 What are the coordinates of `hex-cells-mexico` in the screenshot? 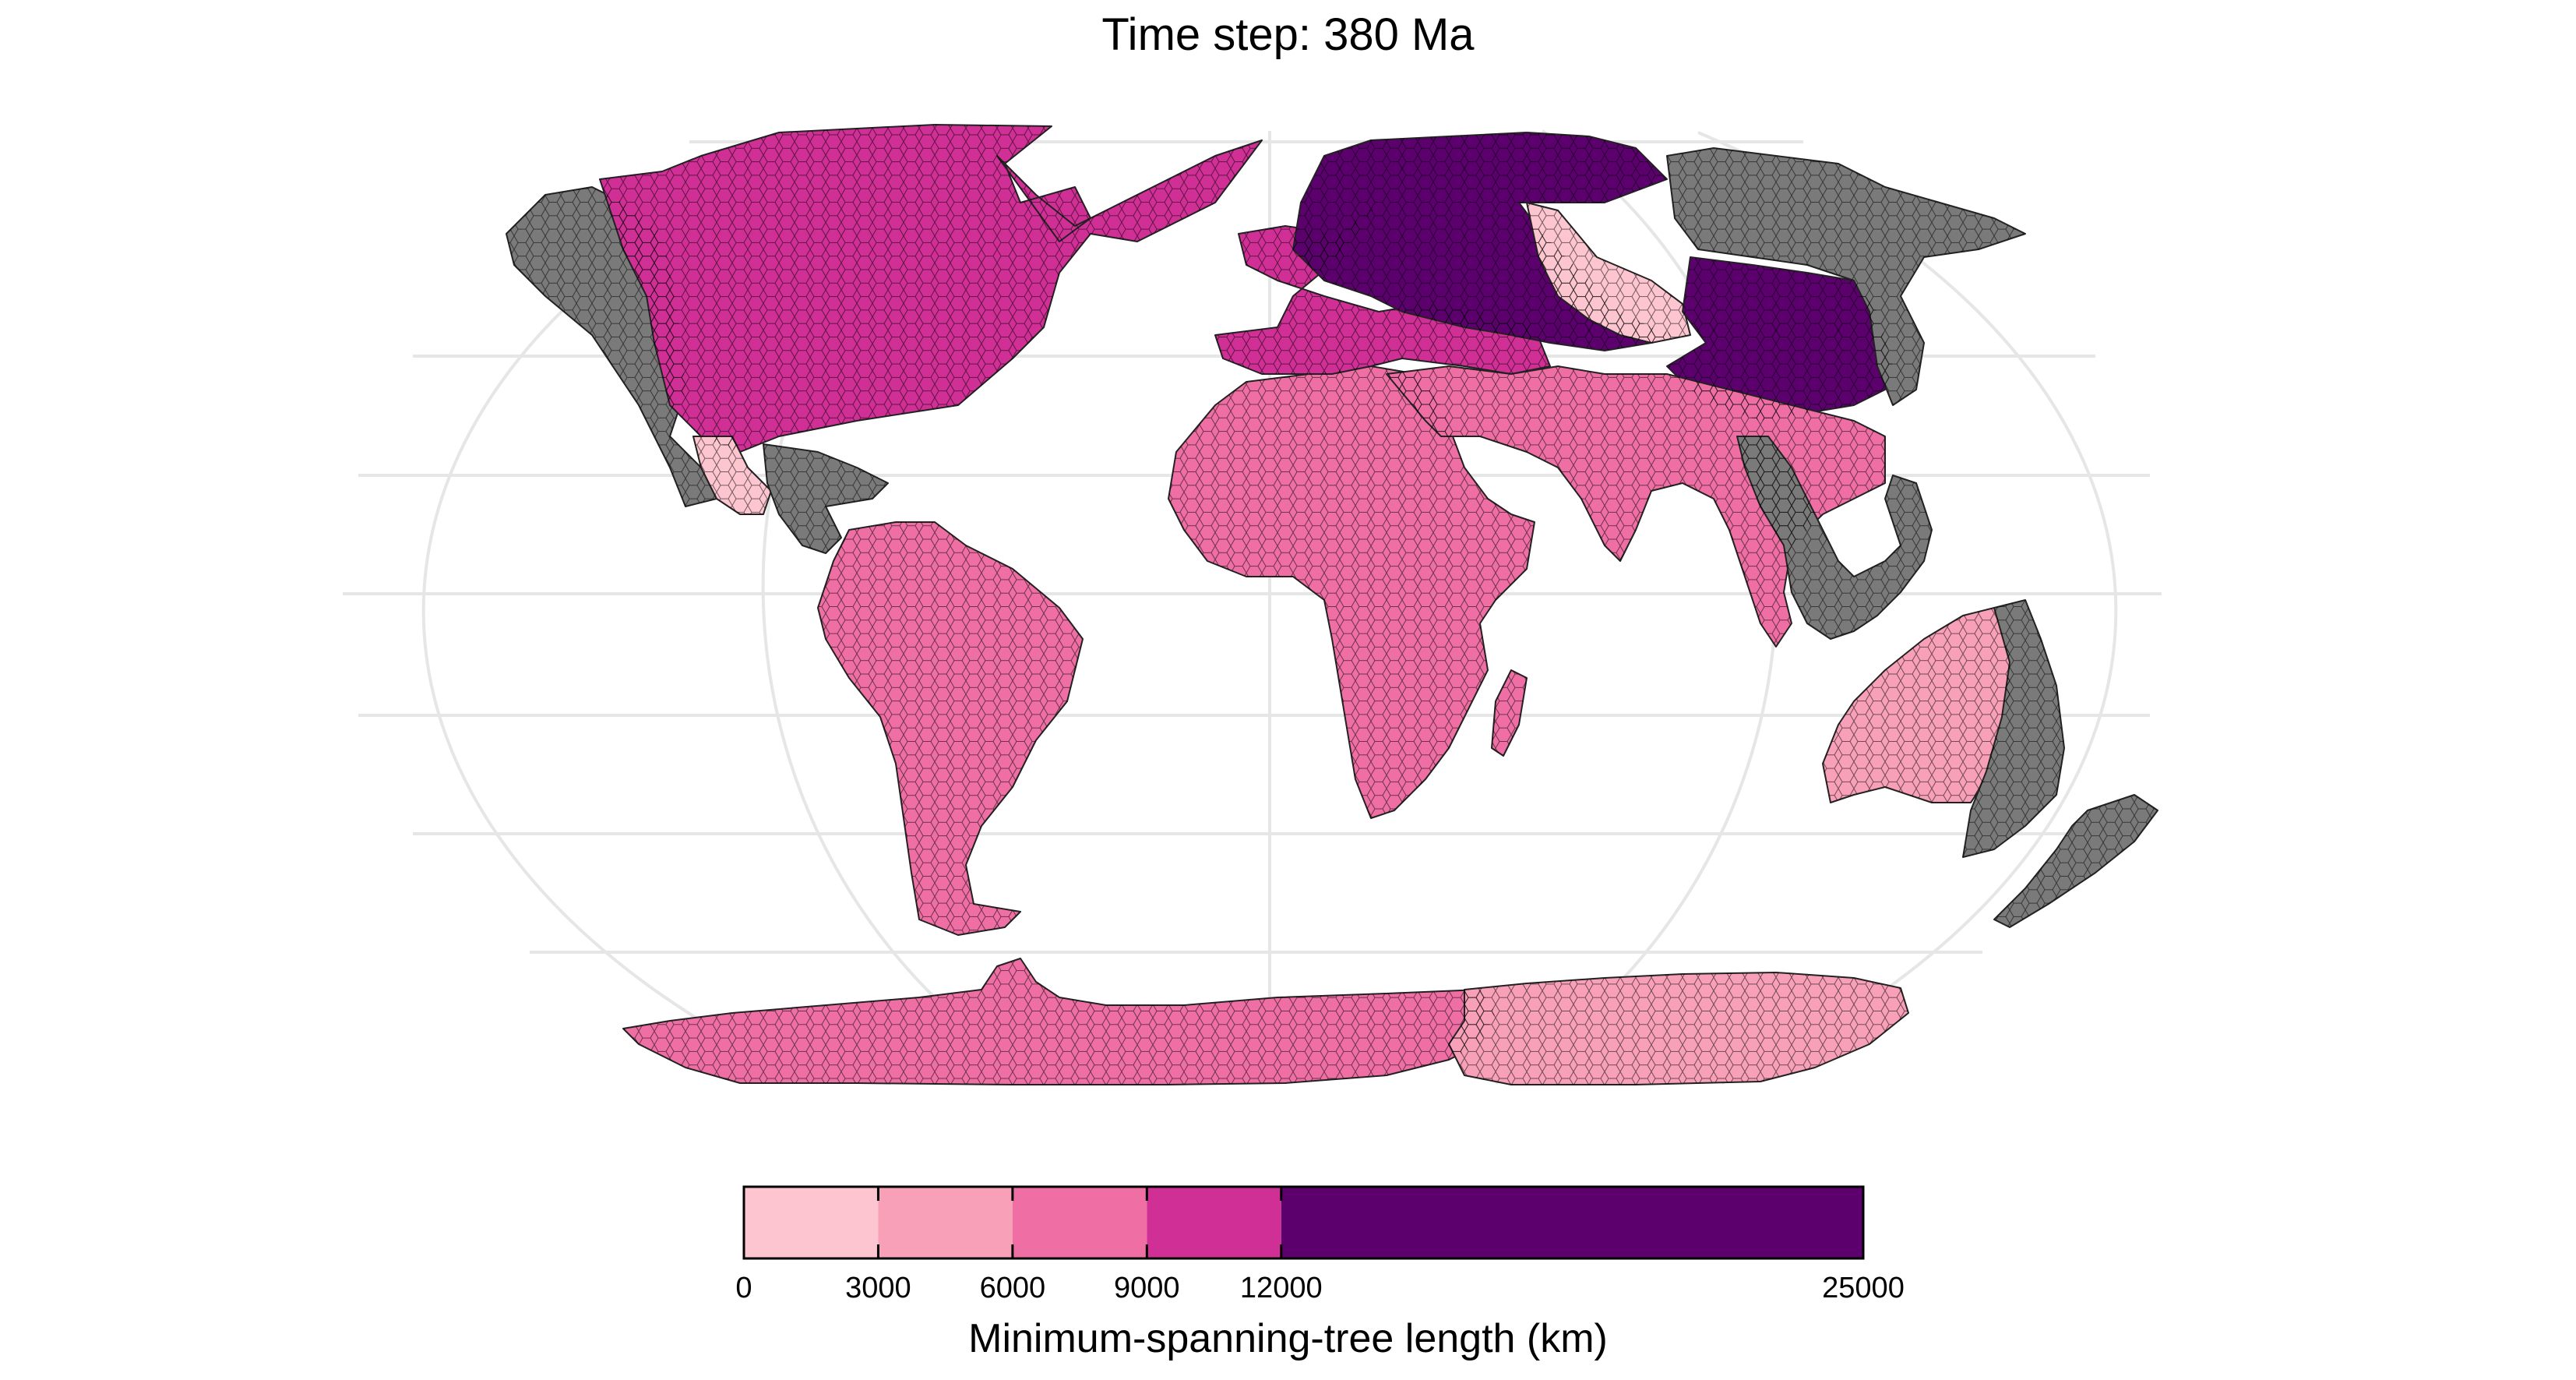 It's located at (732, 475).